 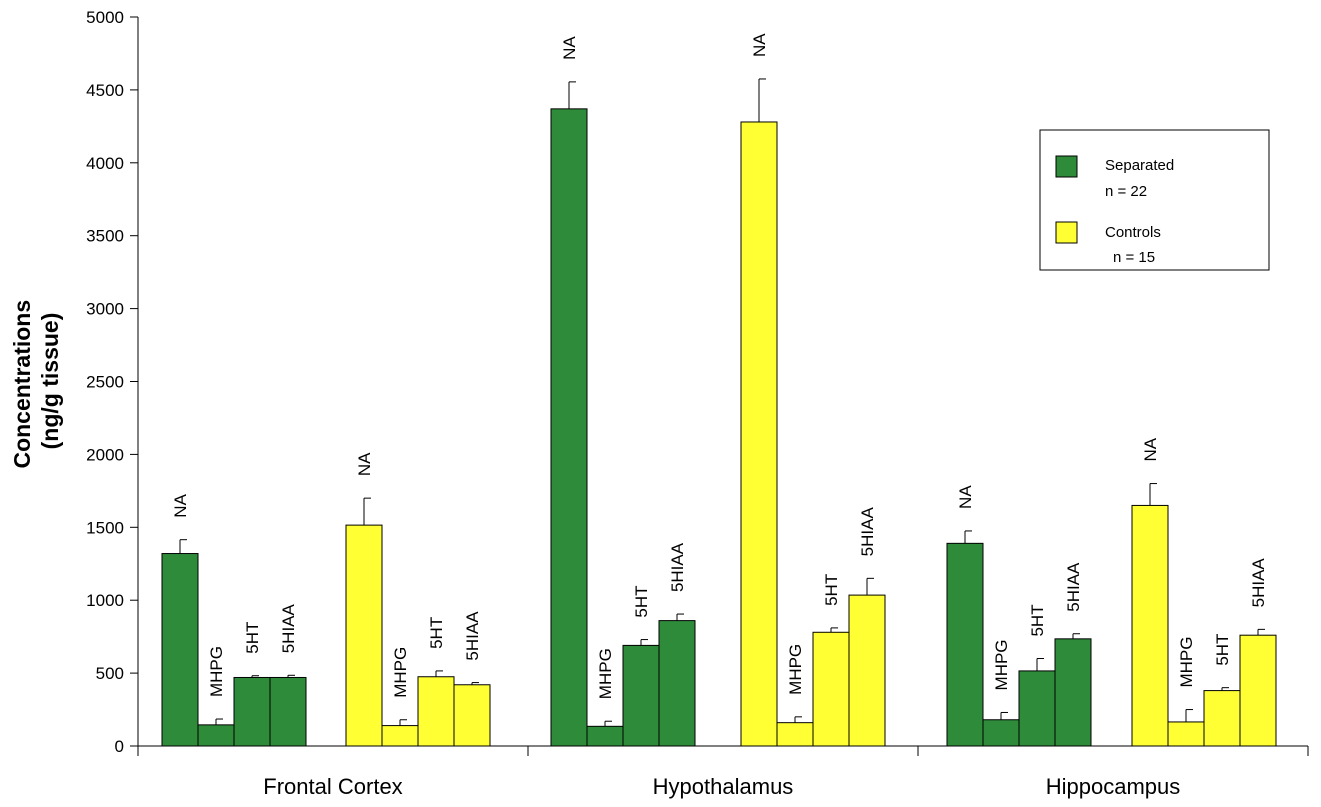 I want to click on category-labels: Frontal Cortex Hypothalamus Hippocampus, so click(x=721, y=786).